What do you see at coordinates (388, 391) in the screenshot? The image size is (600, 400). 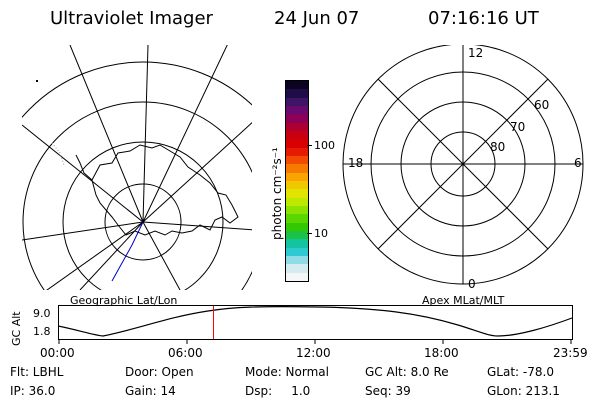 I see `seq-info: Seq: 39` at bounding box center [388, 391].